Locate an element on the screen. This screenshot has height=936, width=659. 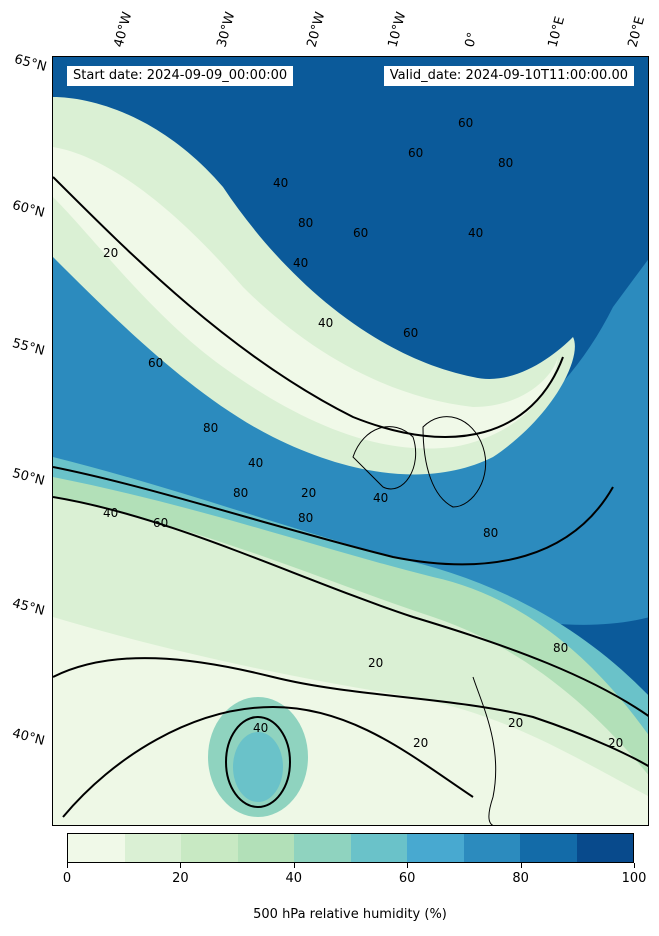
lon-label: 0° is located at coordinates (471, 39).